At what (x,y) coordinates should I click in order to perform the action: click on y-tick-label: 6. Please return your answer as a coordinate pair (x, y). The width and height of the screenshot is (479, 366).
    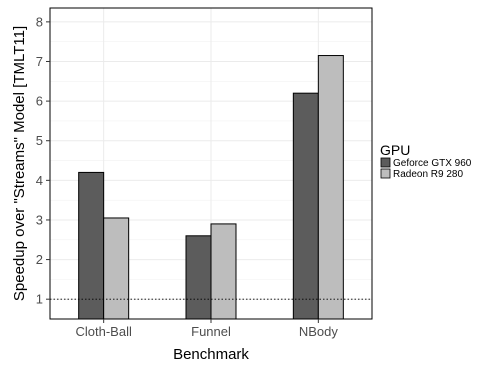
    Looking at the image, I should click on (39, 101).